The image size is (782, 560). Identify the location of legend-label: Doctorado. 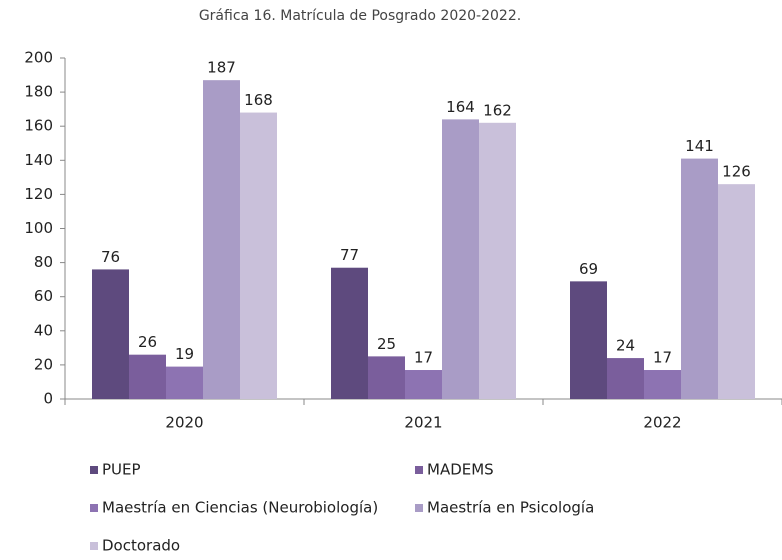
(141, 546).